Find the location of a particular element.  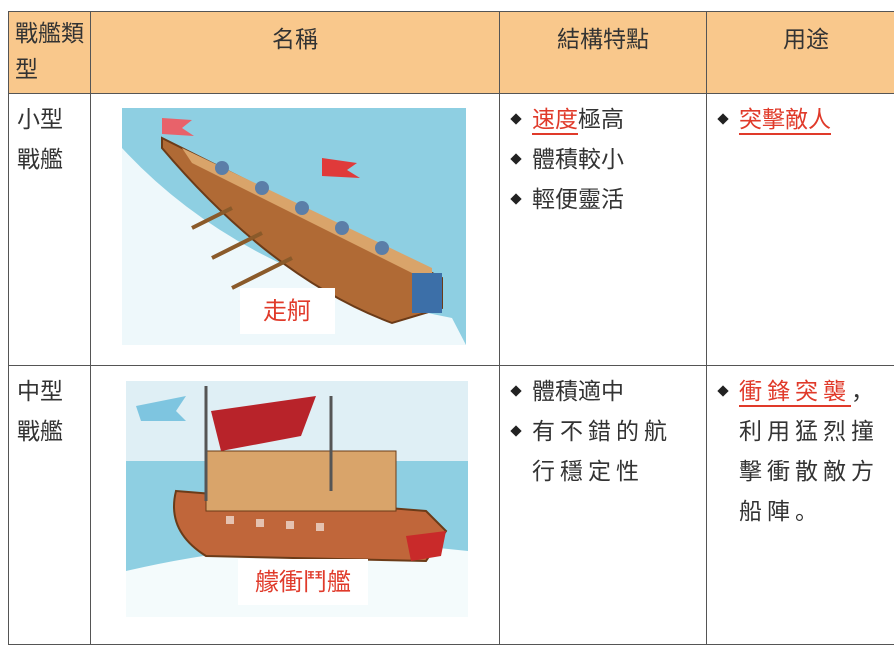

ship-name: 走舸 is located at coordinates (287, 311).